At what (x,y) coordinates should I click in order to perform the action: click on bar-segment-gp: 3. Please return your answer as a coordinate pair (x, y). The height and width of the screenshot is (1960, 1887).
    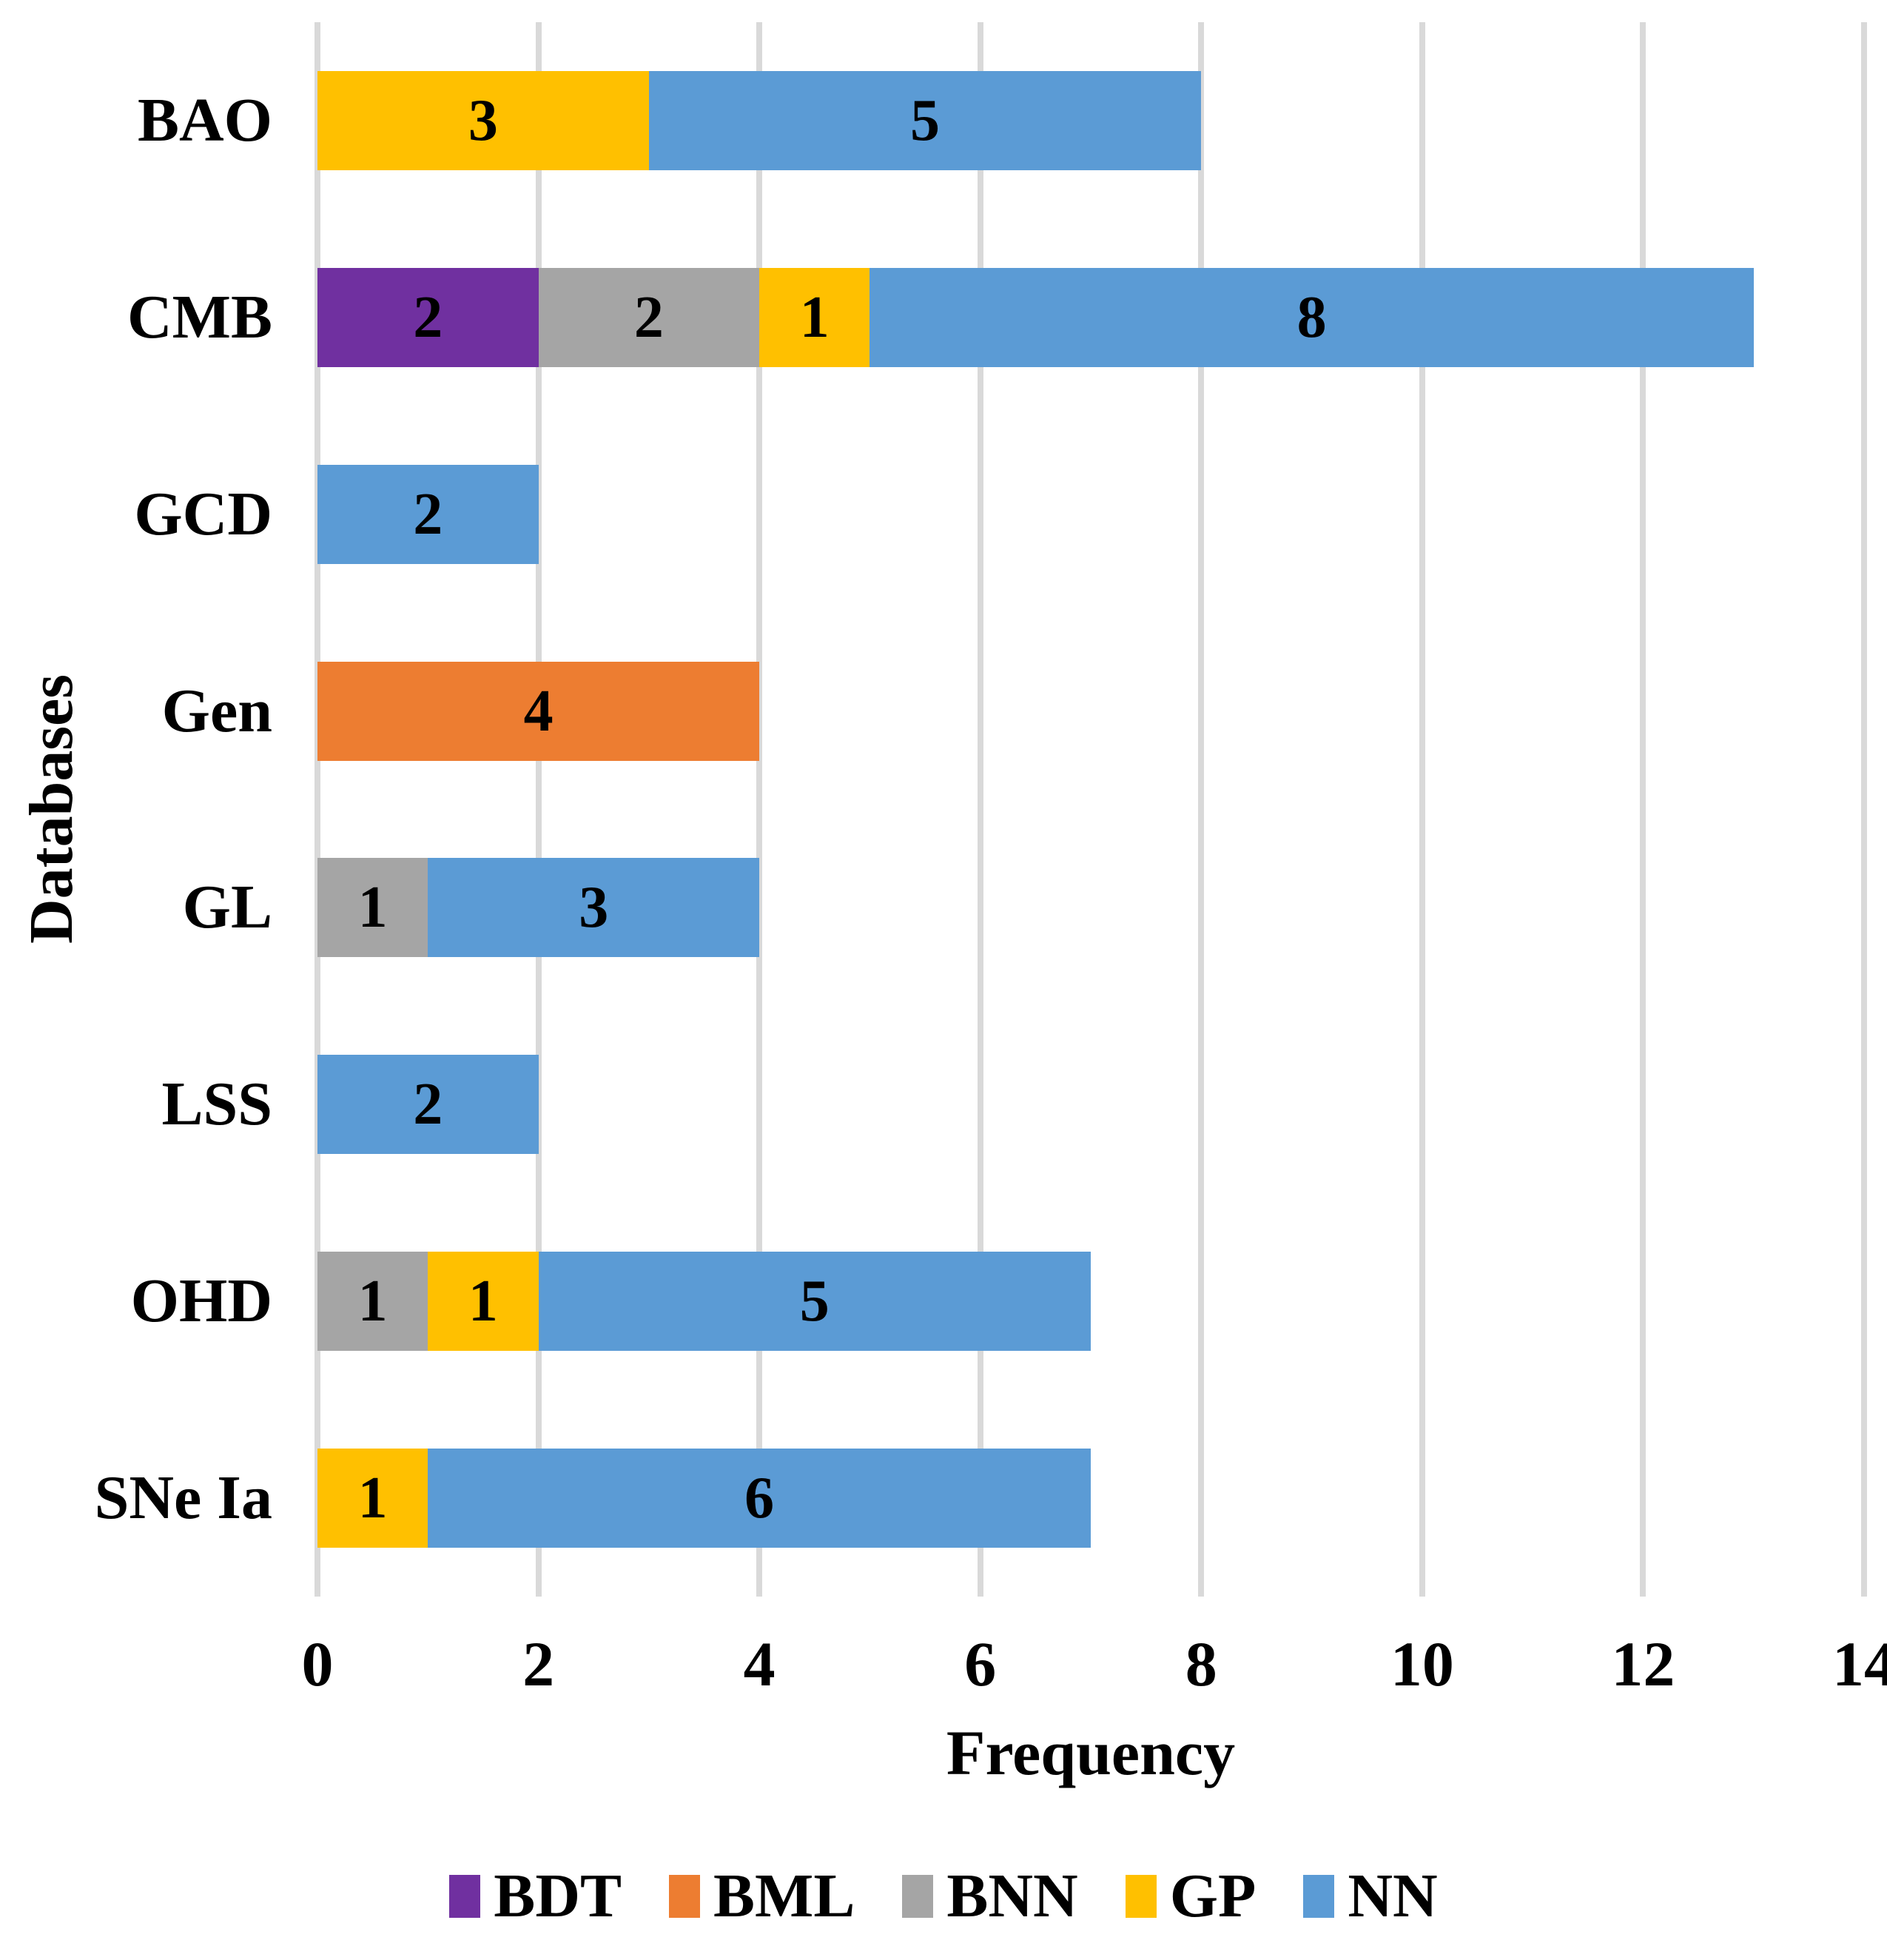
    Looking at the image, I should click on (483, 120).